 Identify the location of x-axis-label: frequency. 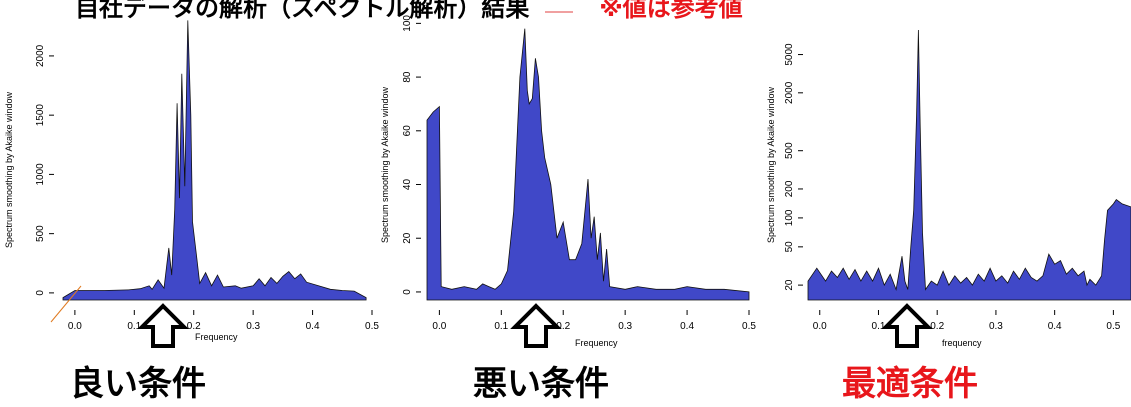
(962, 343).